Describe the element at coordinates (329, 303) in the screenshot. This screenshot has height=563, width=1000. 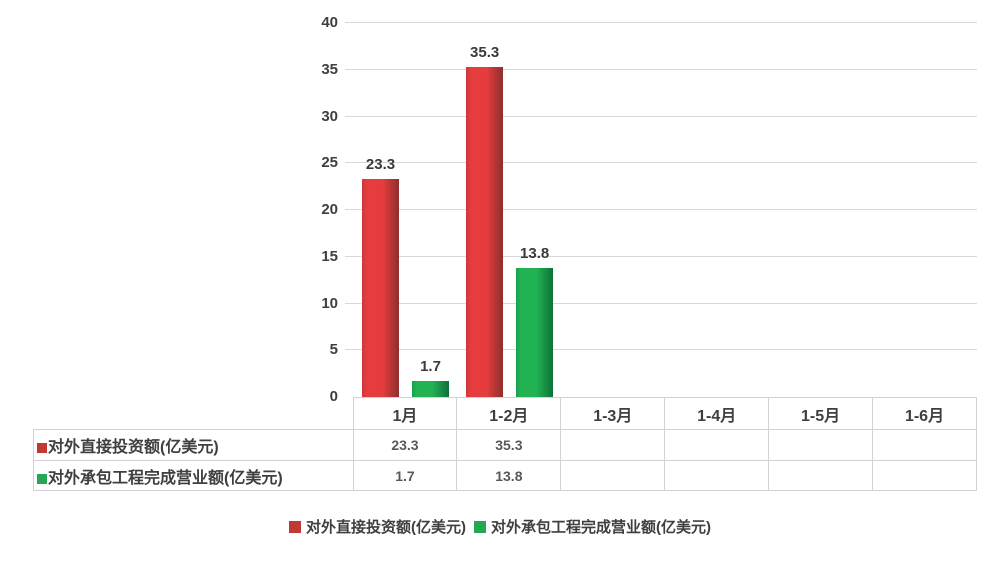
I see `y-axis-tick-label: 10` at that location.